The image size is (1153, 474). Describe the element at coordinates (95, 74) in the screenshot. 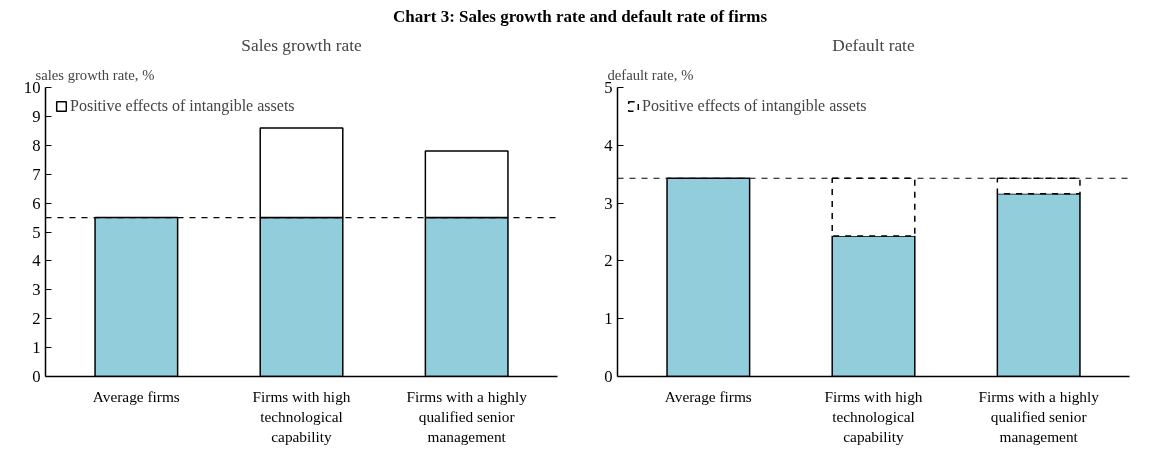

I see `y-axis-title: sales growth rate, %` at that location.